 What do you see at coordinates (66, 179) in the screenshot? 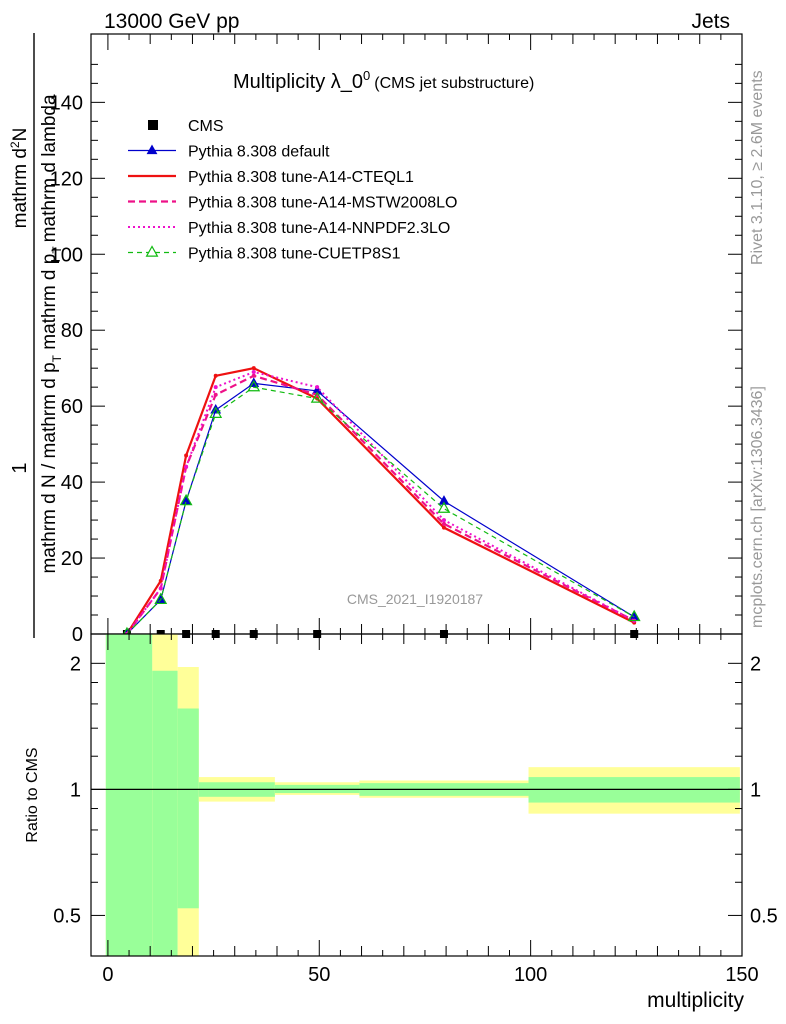
I see `main-ytick-label-120: 120` at bounding box center [66, 179].